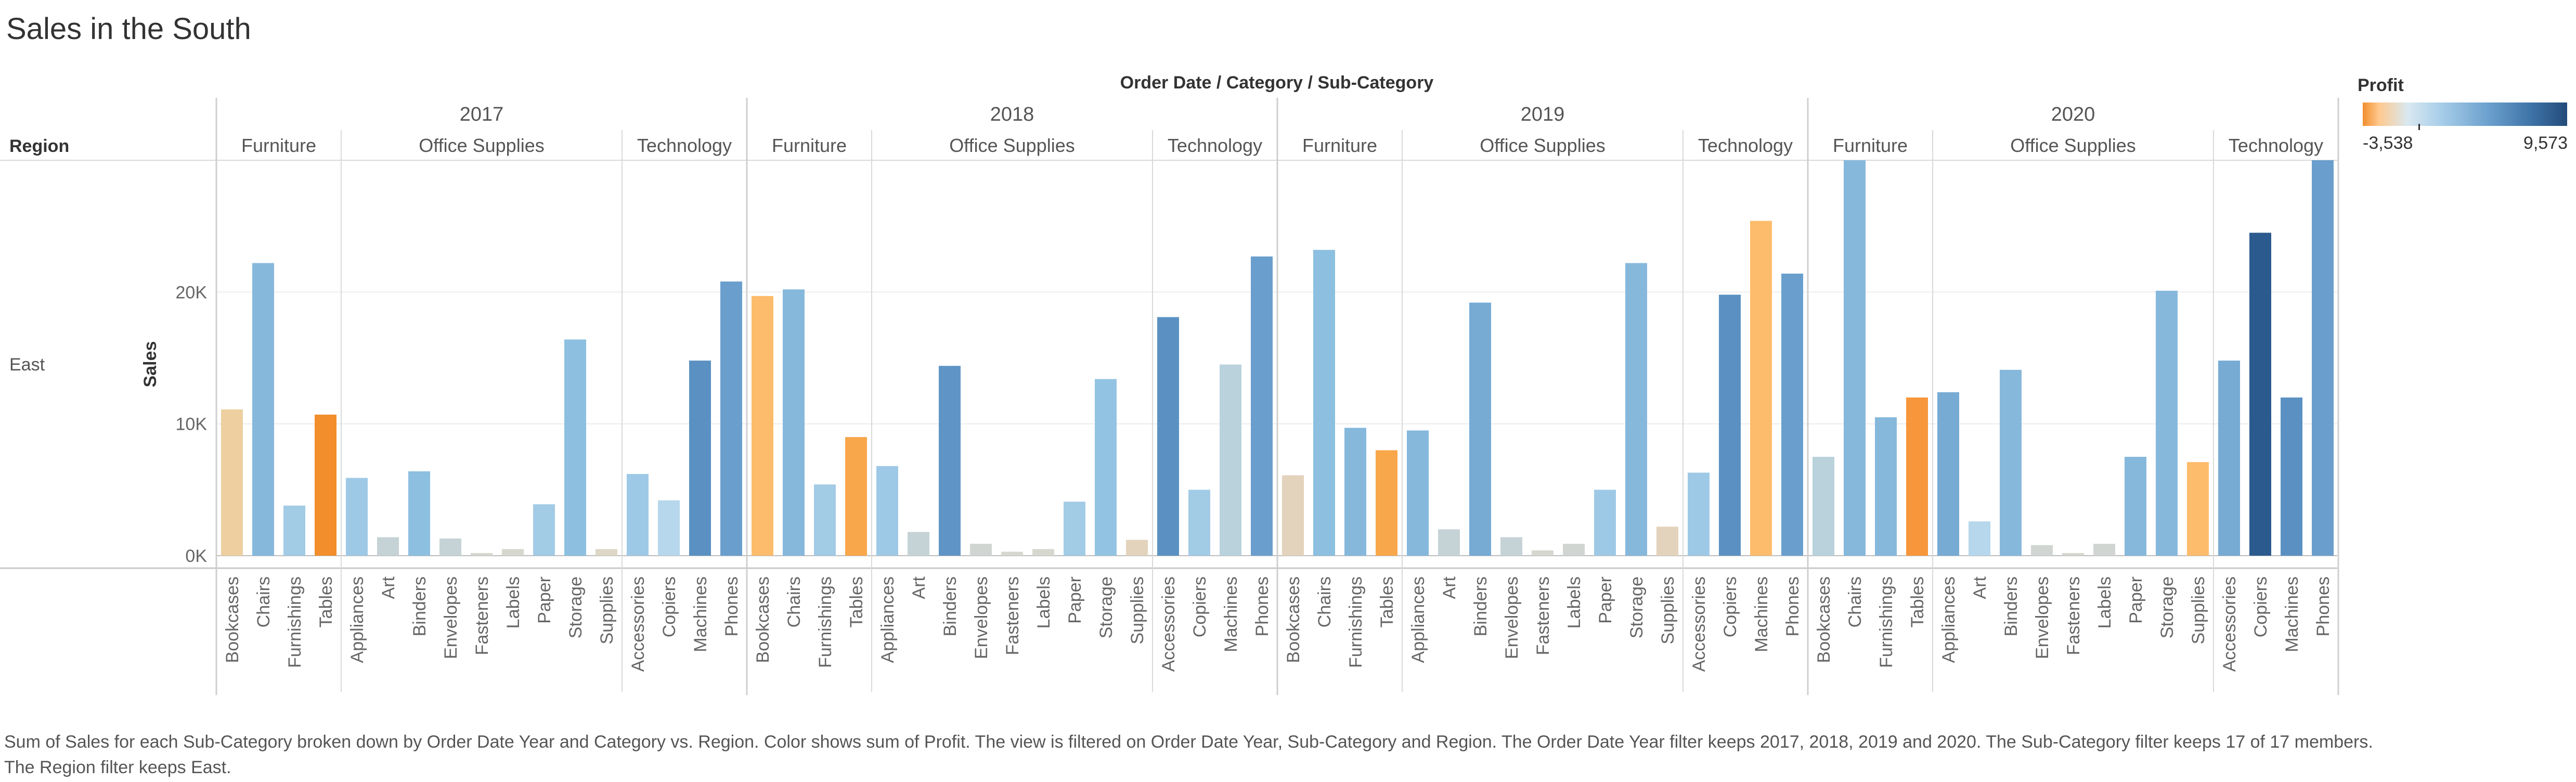 The image size is (2576, 782). I want to click on y-tick-label: 0K, so click(196, 556).